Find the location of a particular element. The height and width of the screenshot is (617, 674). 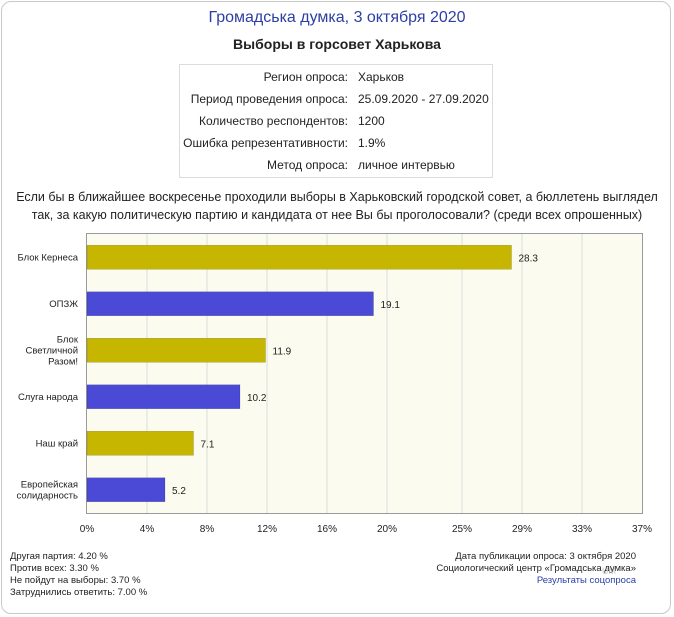

category-label: Слуга народа is located at coordinates (48, 397).